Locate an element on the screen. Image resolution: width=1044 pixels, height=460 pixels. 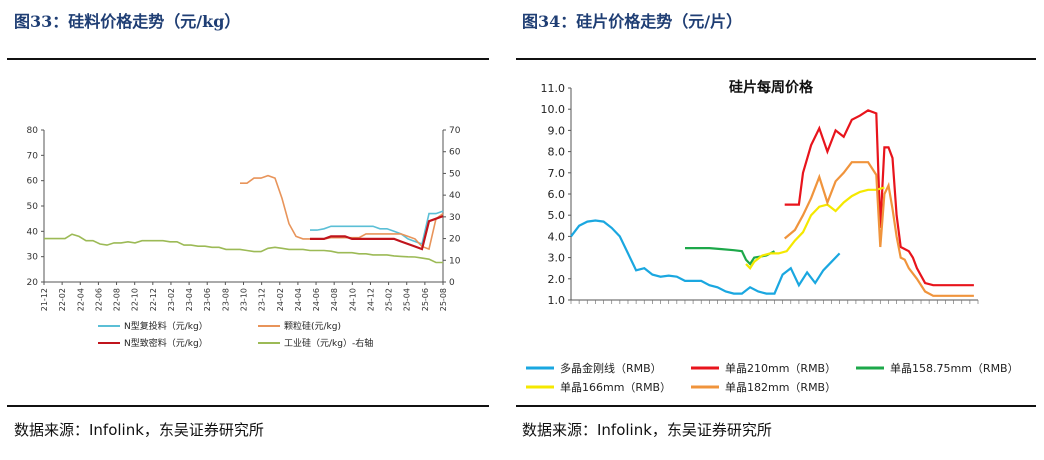
x-tick-label: 24-08 is located at coordinates (334, 299).